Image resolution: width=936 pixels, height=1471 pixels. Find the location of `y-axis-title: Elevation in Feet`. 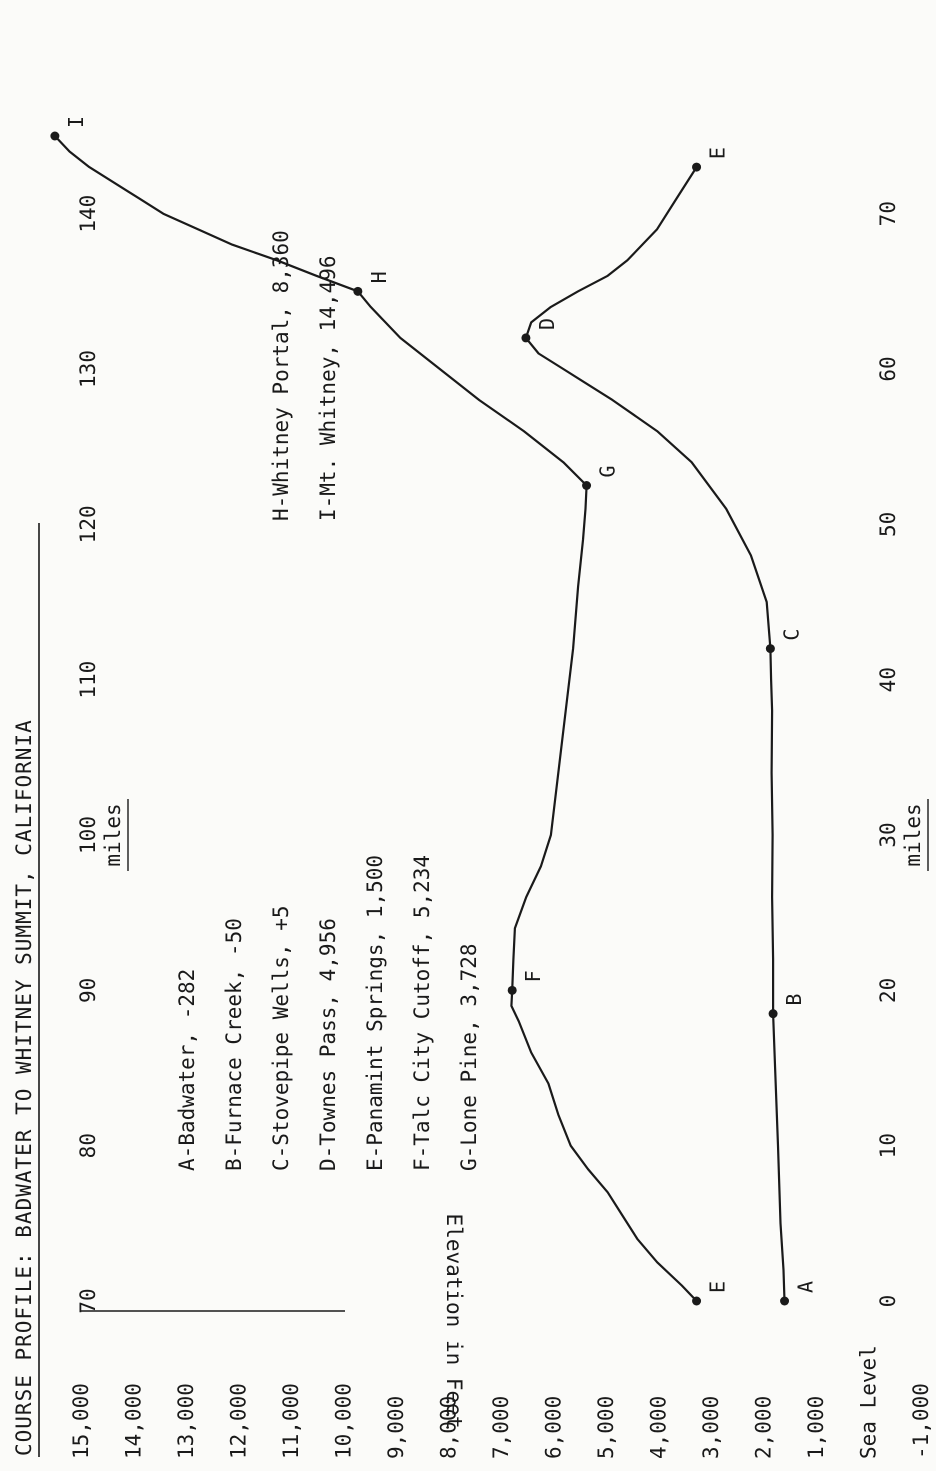

y-axis-title: Elevation in Feet is located at coordinates (454, 1321).